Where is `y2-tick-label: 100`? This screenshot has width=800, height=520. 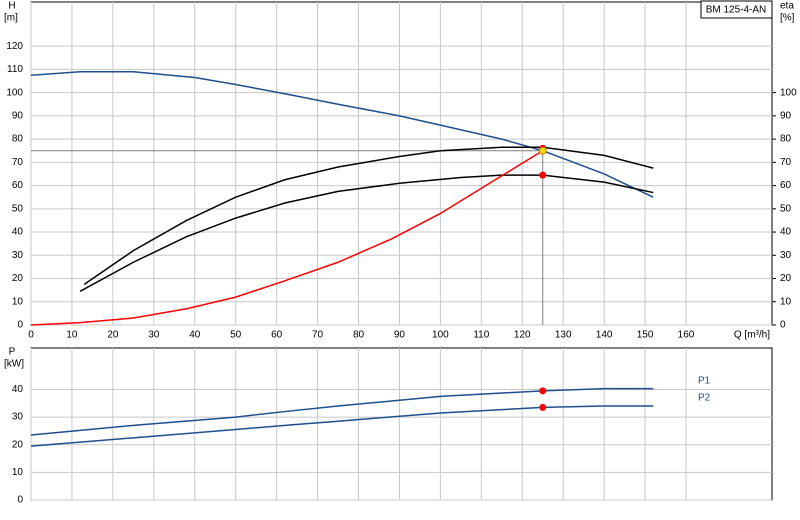
y2-tick-label: 100 is located at coordinates (788, 92).